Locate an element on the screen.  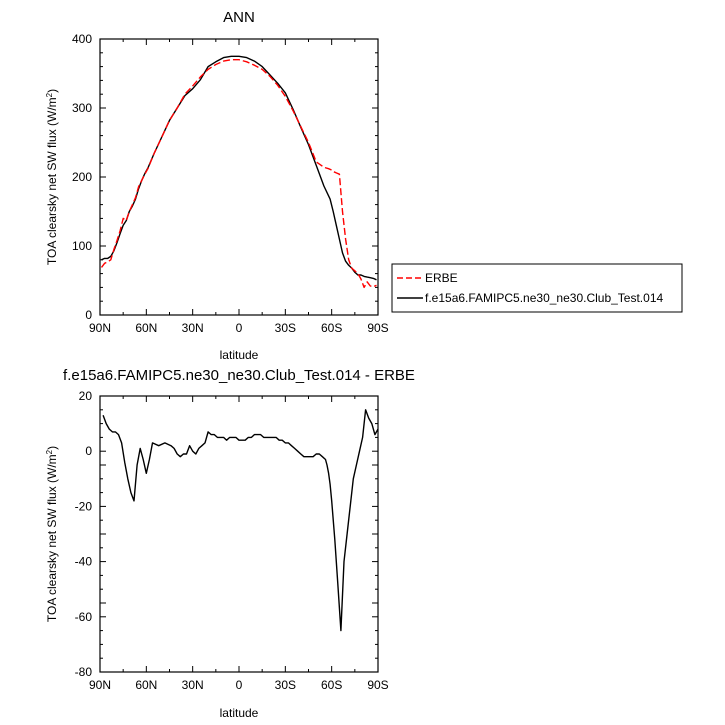
top-y-tick-label: 400 is located at coordinates (82, 39).